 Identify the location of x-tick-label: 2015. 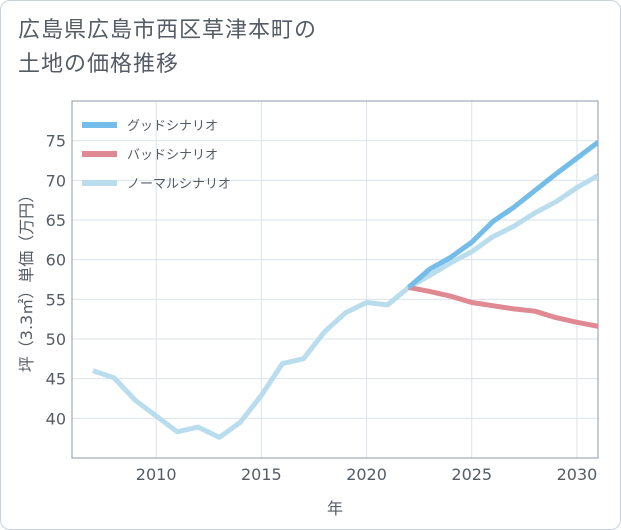
(261, 474).